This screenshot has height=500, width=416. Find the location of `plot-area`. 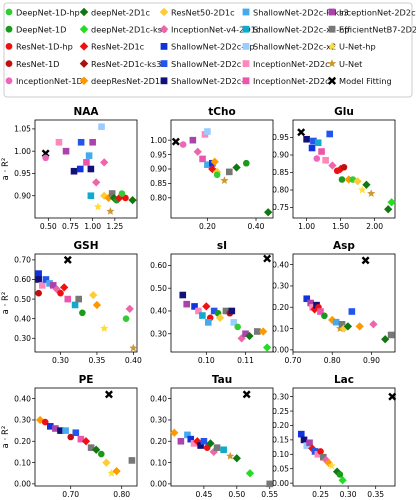

plot-area is located at coordinates (86, 303).